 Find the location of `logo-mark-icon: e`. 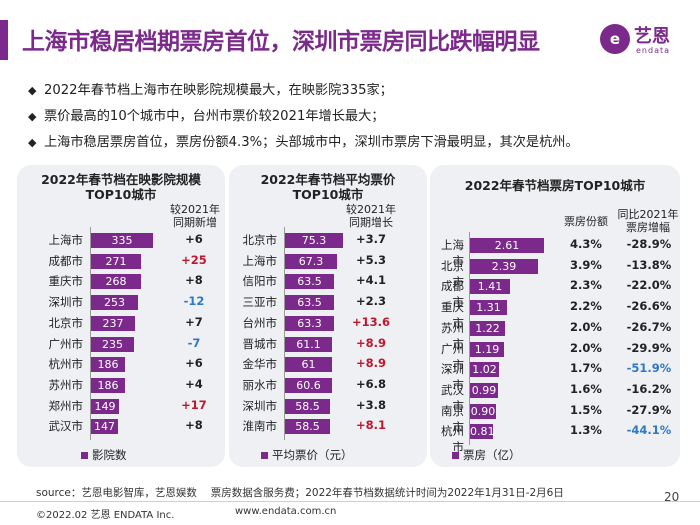

logo-mark-icon: e is located at coordinates (615, 39).